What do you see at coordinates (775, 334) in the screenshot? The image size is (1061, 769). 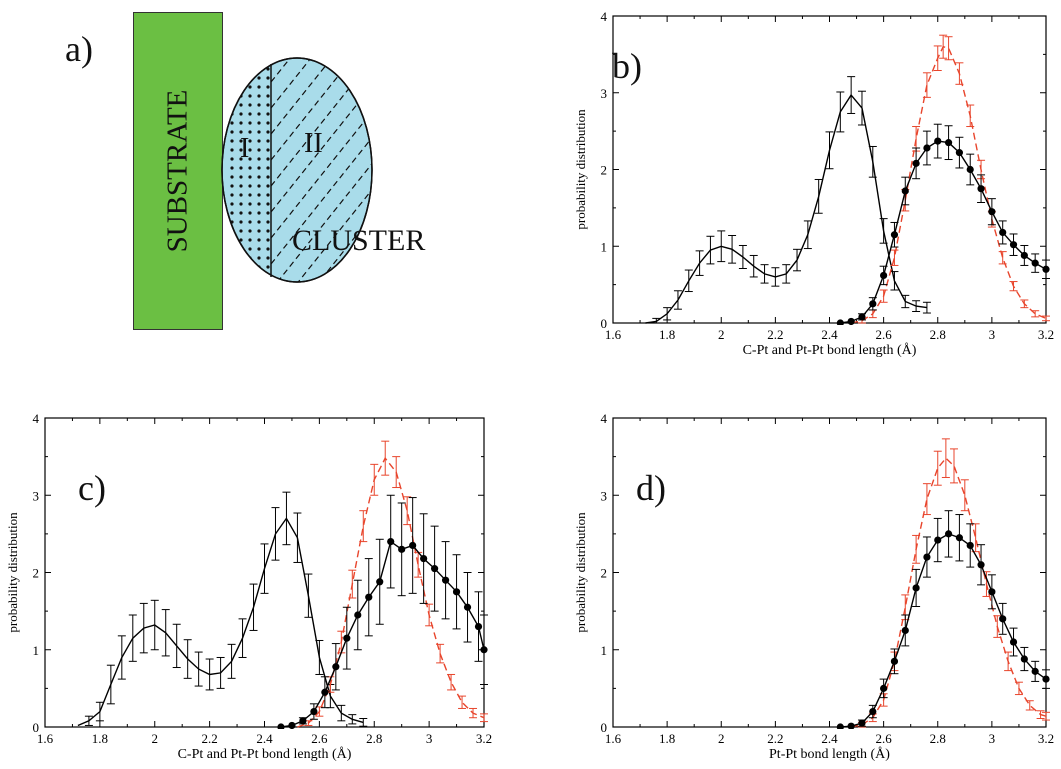 I see `x-tick-label: 2.2` at bounding box center [775, 334].